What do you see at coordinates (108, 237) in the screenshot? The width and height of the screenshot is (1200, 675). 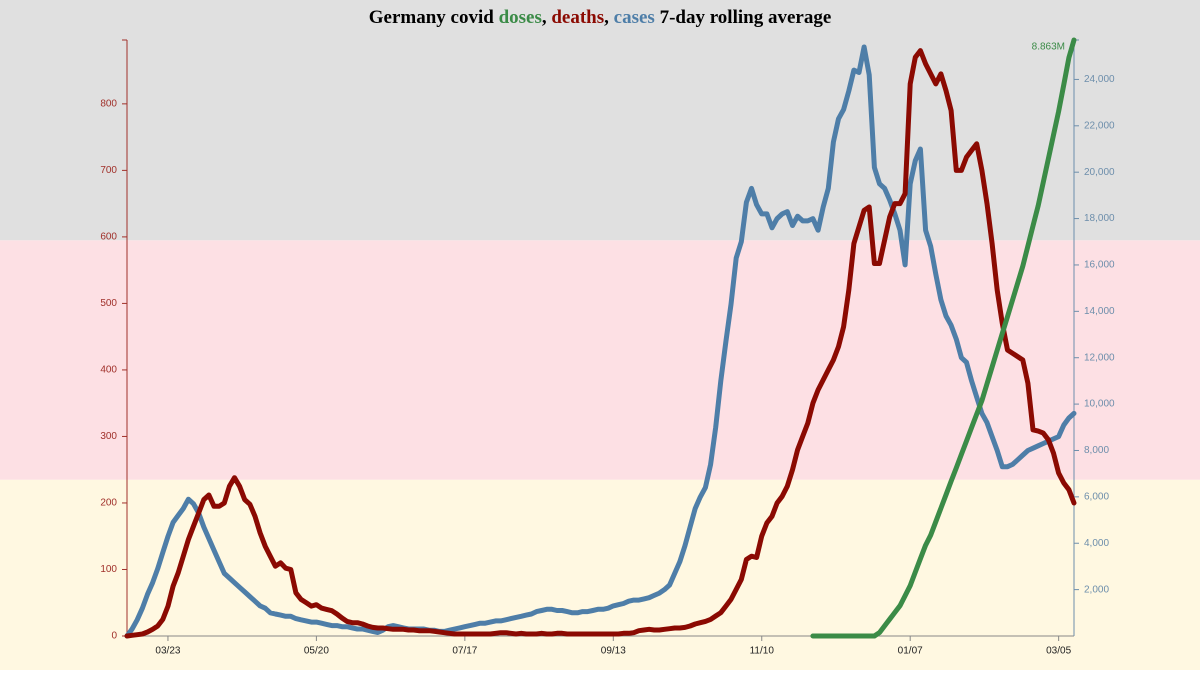 I see `y-tick-label: 600` at bounding box center [108, 237].